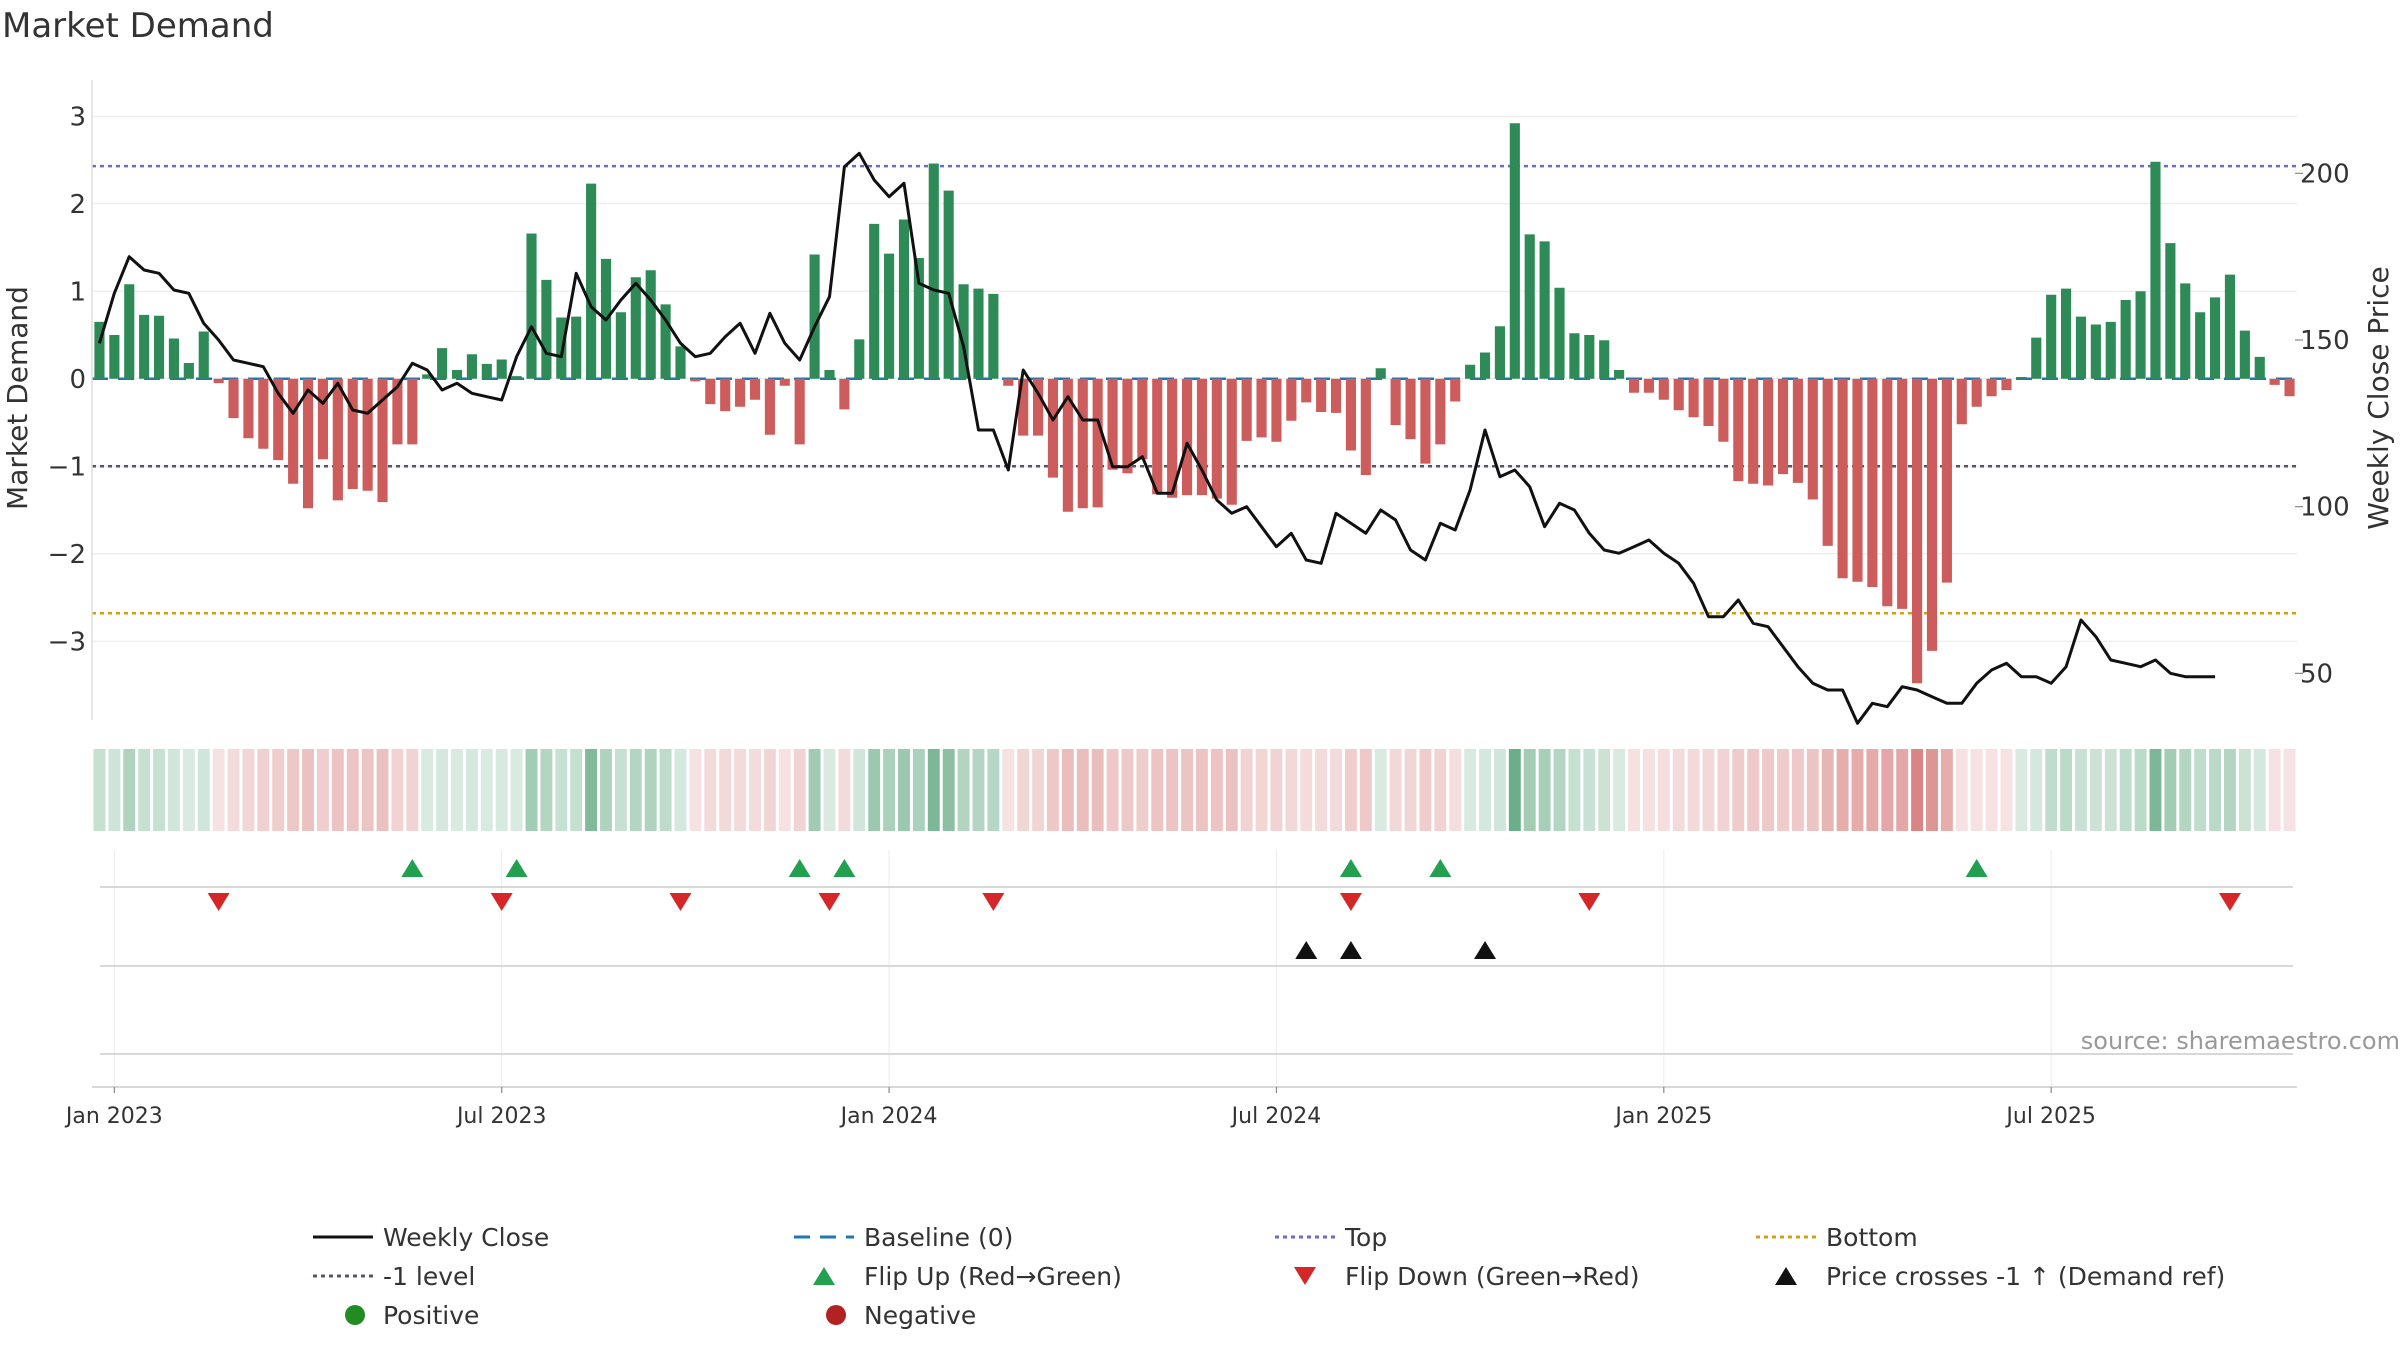  Describe the element at coordinates (113, 1116) in the screenshot. I see `x-tick-label: Jan 2023` at that location.